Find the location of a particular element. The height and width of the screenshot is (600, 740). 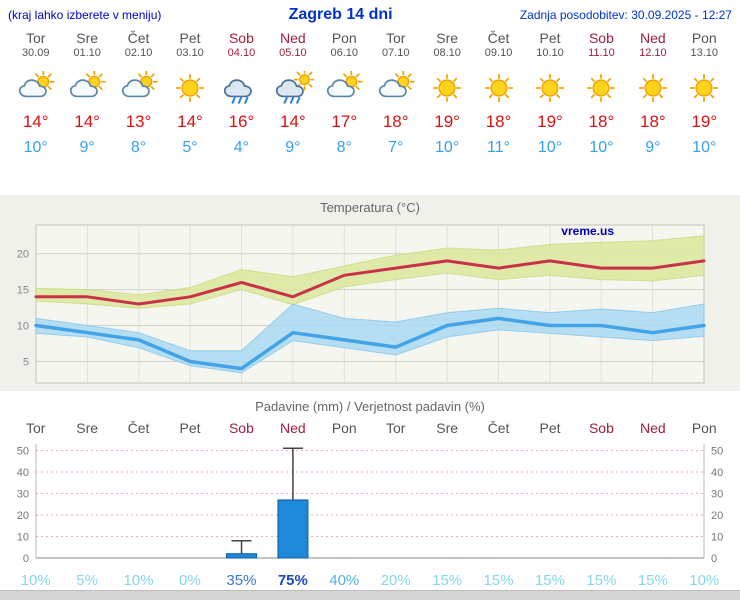

forecast-day: Pon 06.10 17° 8° is located at coordinates (344, 93).